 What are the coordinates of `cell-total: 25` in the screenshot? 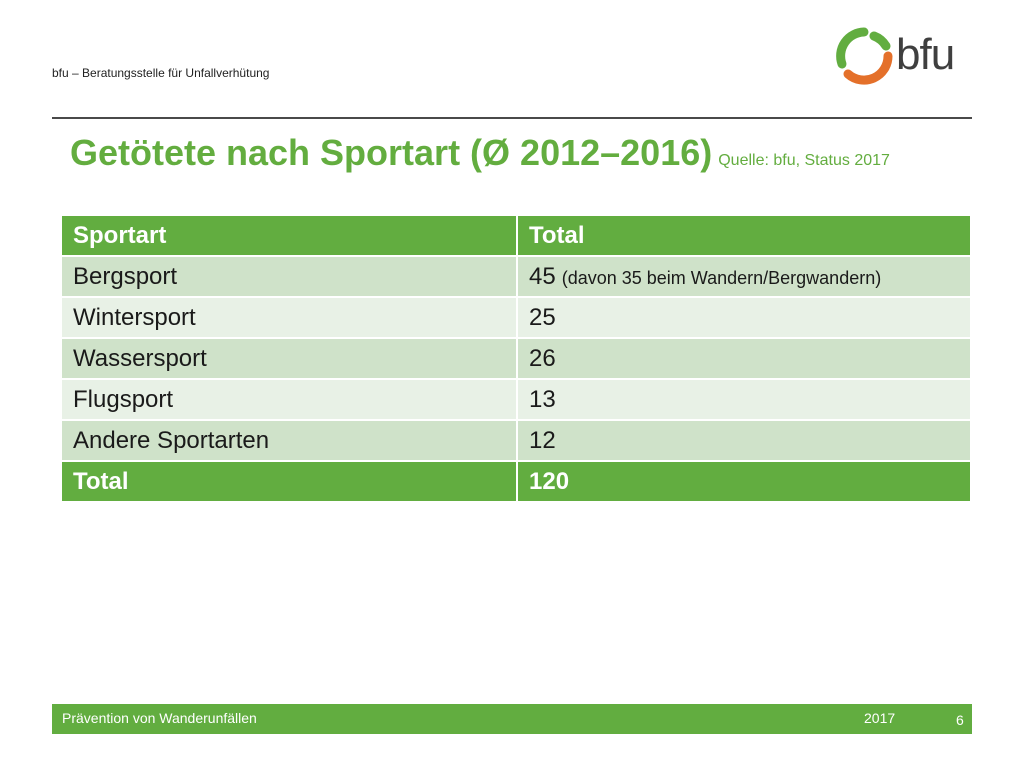 It's located at (744, 317).